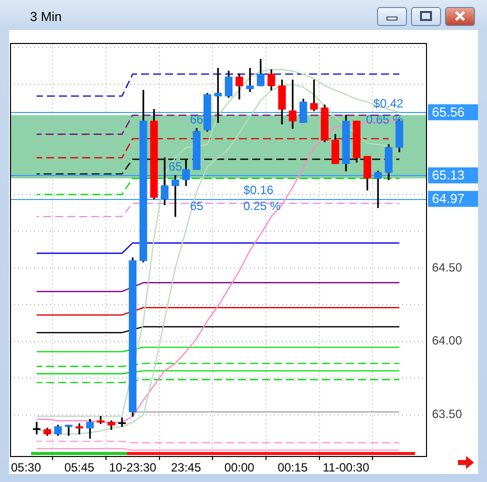 The height and width of the screenshot is (482, 487). What do you see at coordinates (448, 174) in the screenshot?
I see `ref-line-label: 65.13` at bounding box center [448, 174].